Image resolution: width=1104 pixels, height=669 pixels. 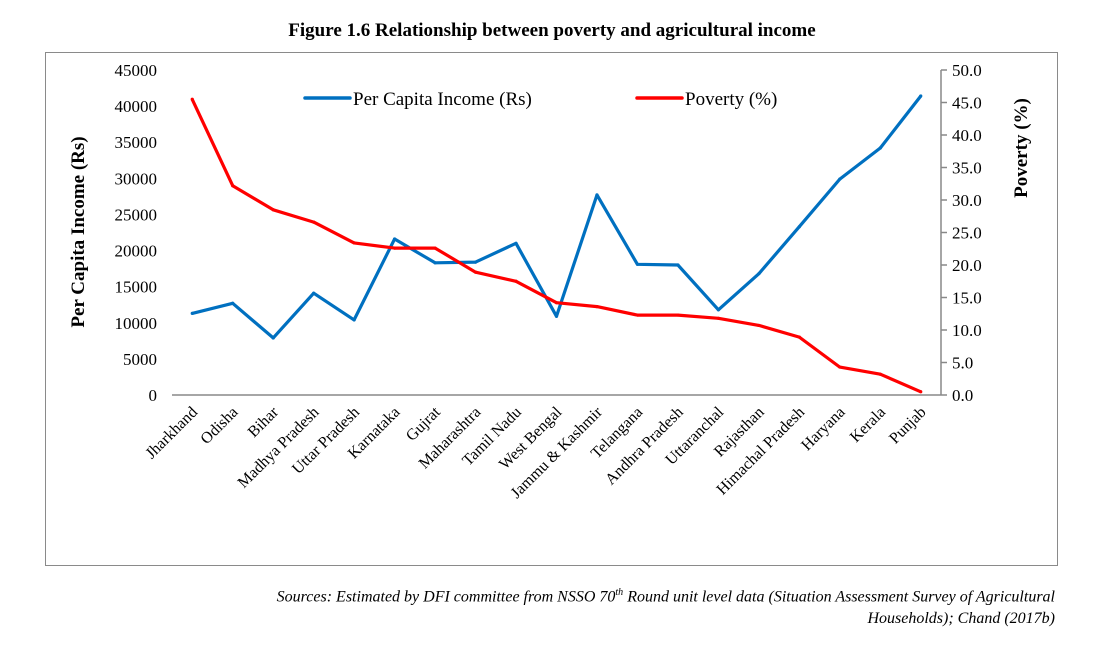 I want to click on source-sup: th, so click(x=619, y=592).